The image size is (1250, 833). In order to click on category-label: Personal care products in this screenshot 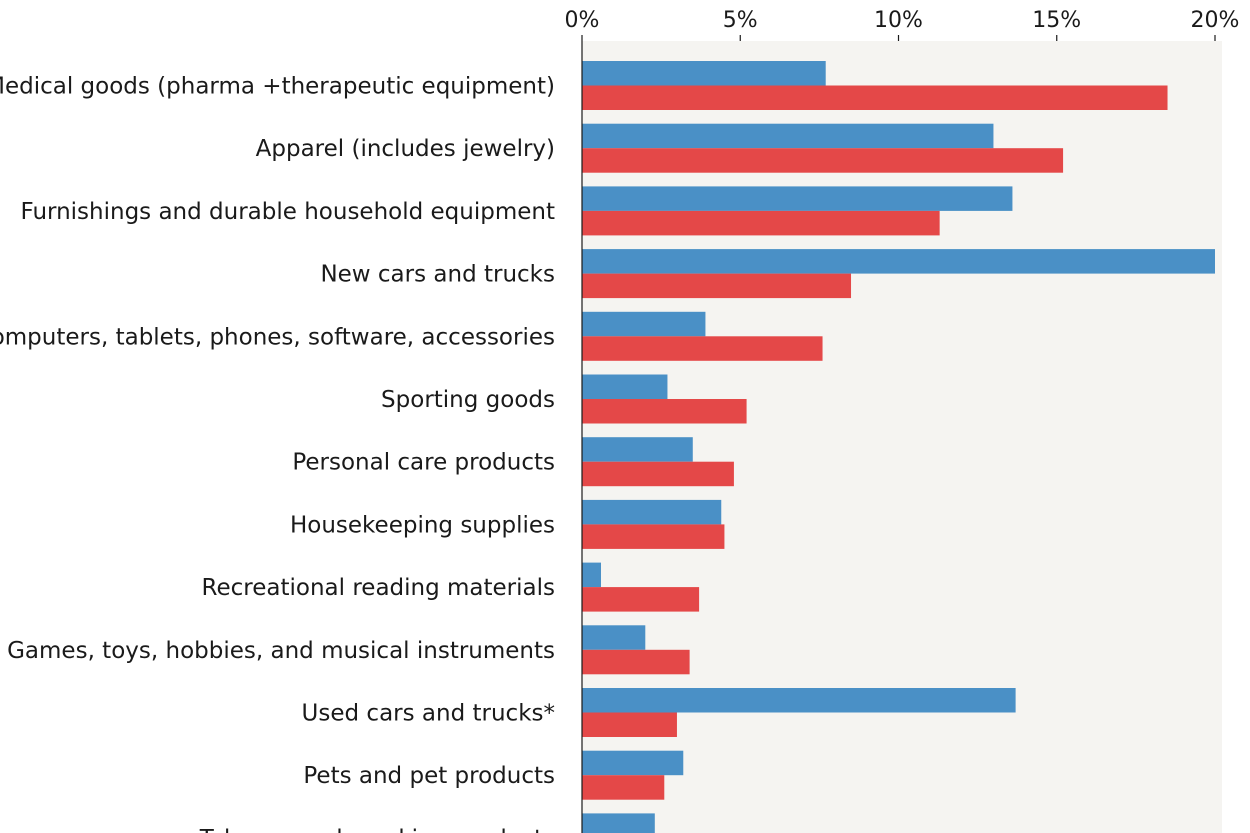, I will do `click(423, 463)`.